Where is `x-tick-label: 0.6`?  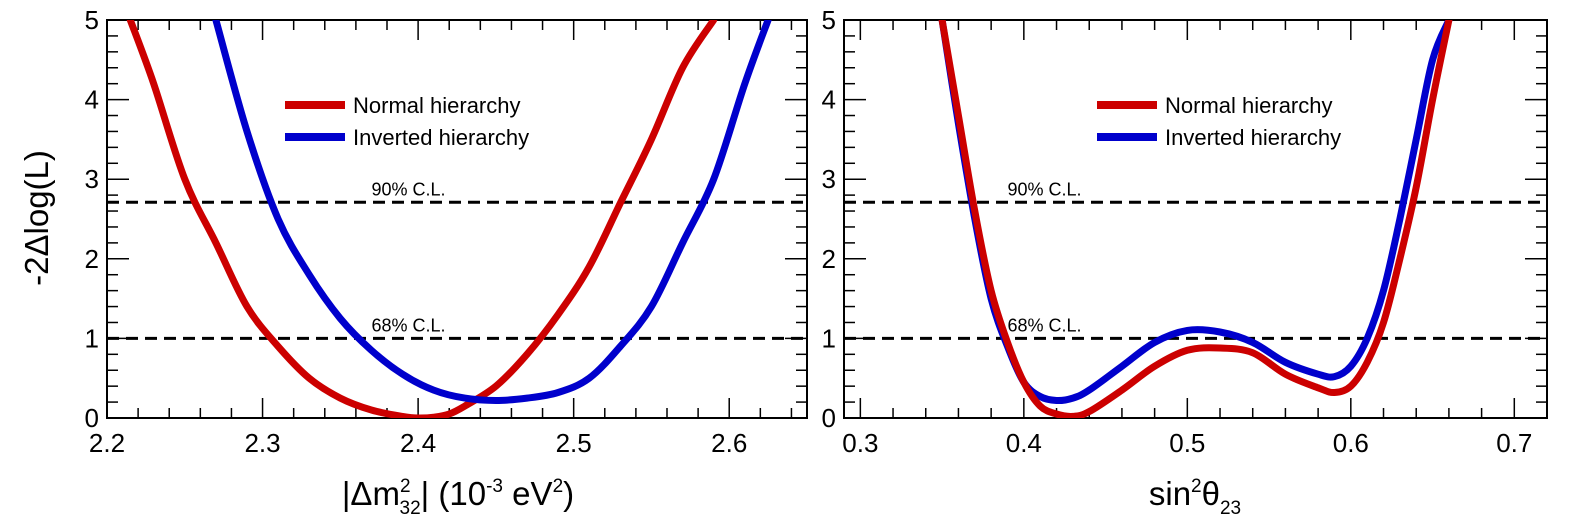 x-tick-label: 0.6 is located at coordinates (1351, 443).